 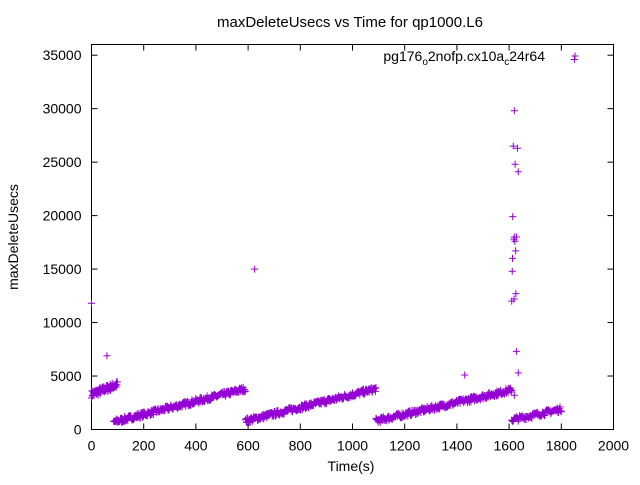 What do you see at coordinates (248, 446) in the screenshot?
I see `x-tick-label: 600` at bounding box center [248, 446].